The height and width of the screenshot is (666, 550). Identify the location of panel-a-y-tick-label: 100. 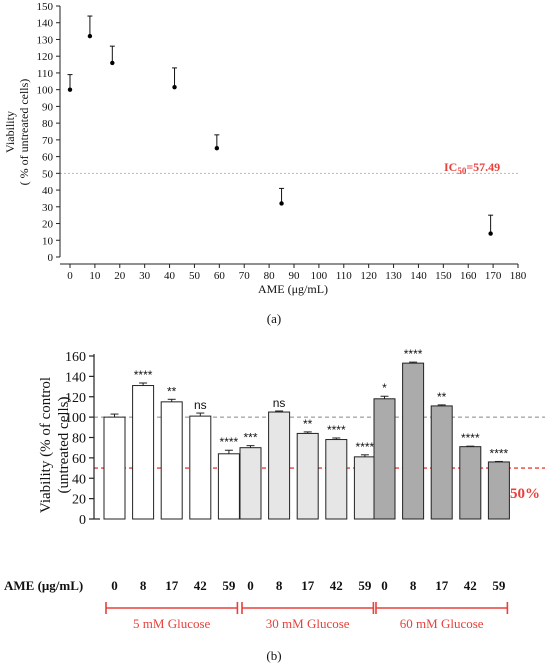
(45, 91).